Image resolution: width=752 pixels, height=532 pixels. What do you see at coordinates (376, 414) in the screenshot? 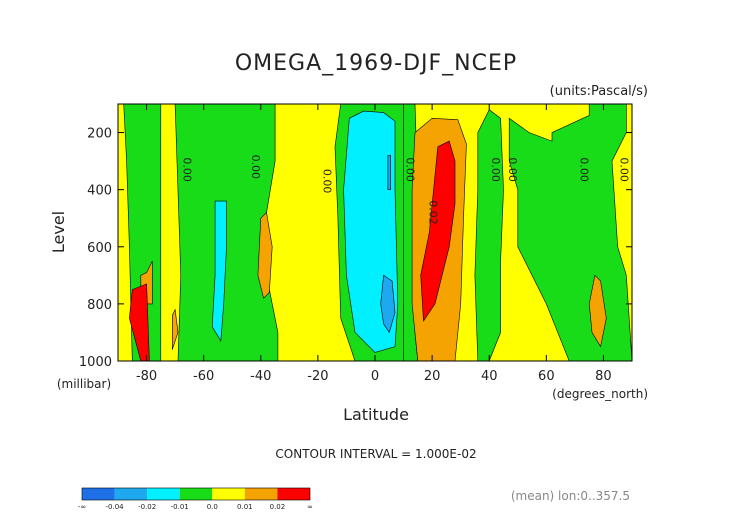
I see `x-axis-label: Latitude` at bounding box center [376, 414].